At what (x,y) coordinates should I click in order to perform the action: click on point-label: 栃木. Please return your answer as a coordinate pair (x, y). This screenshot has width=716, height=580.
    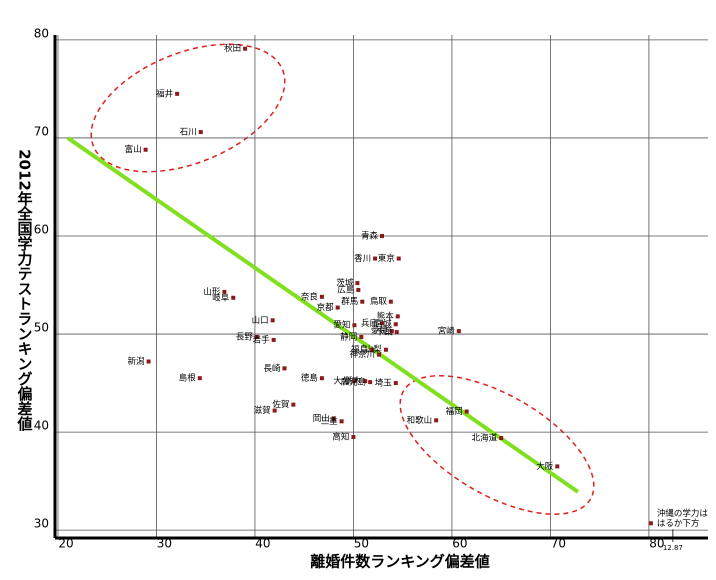
    Looking at the image, I should click on (353, 381).